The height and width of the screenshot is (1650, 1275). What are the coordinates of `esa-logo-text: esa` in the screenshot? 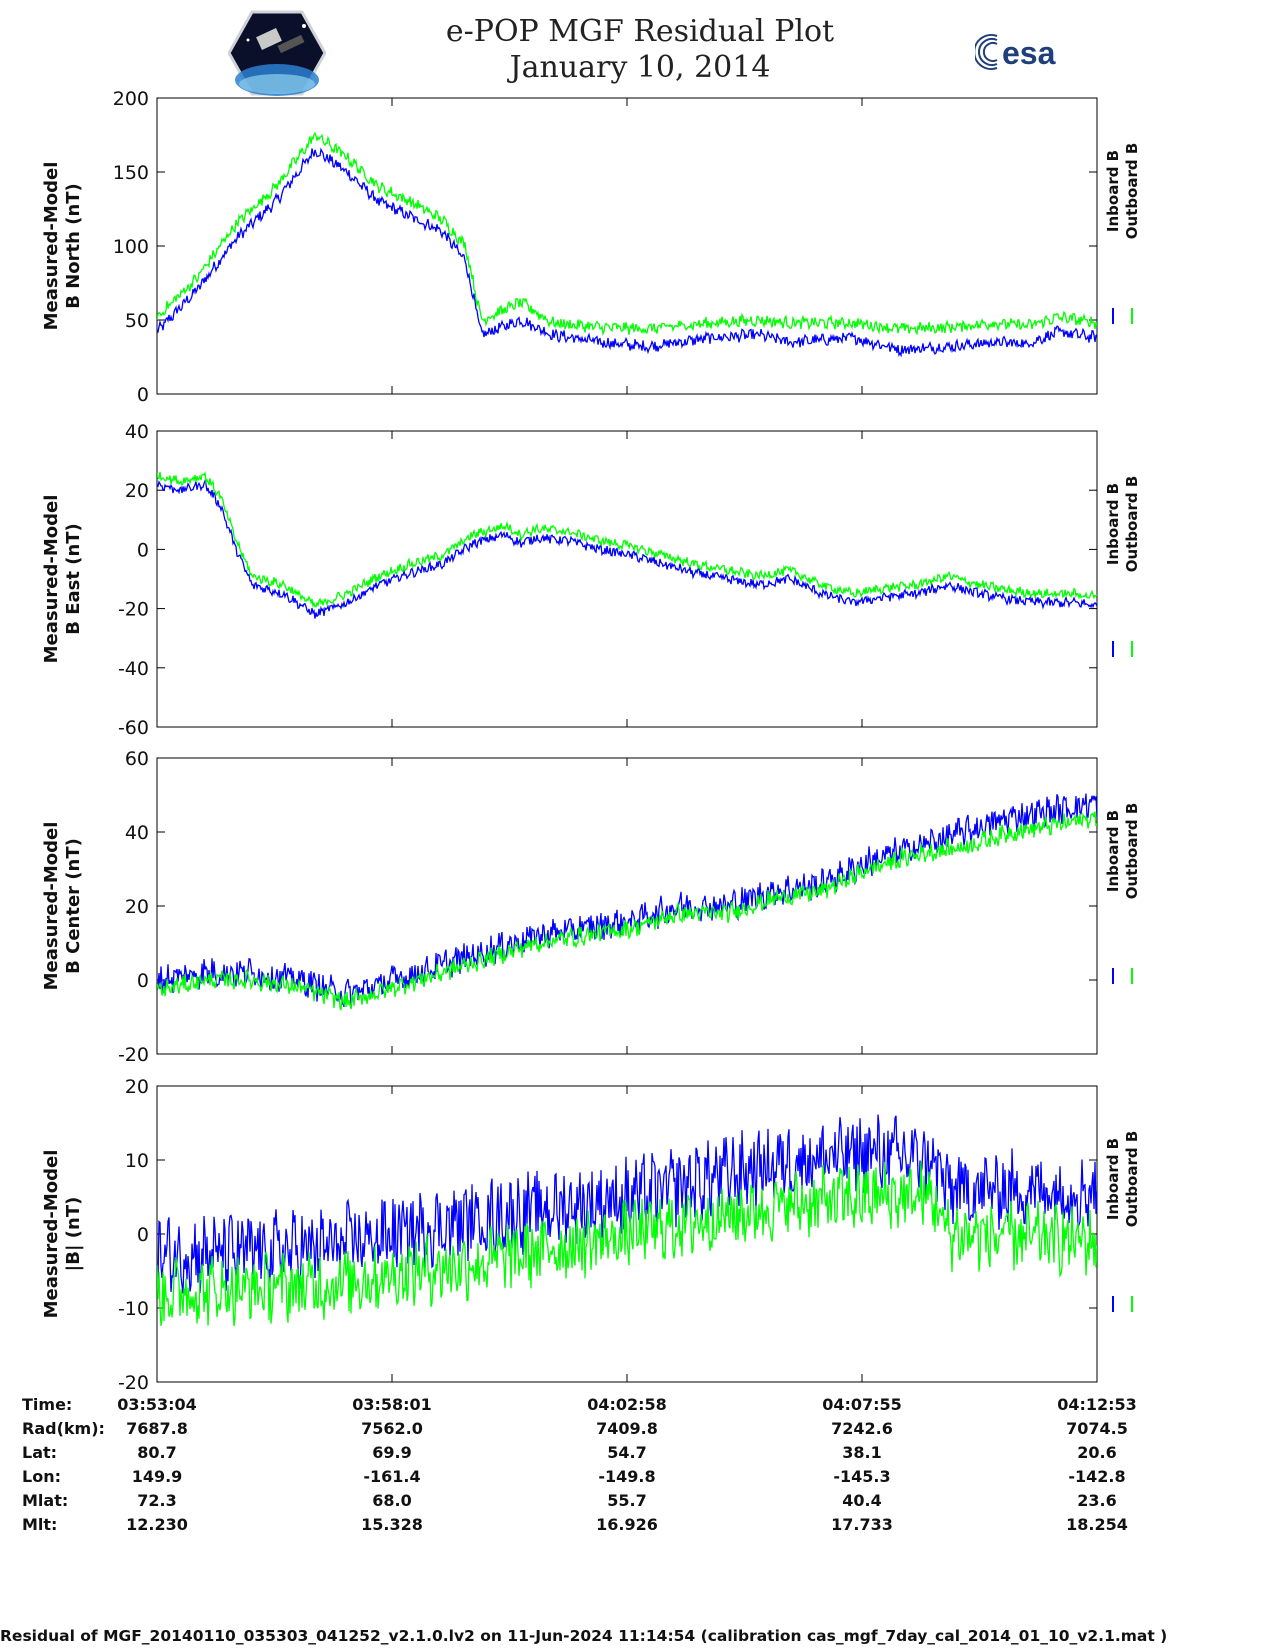 It's located at (1029, 53).